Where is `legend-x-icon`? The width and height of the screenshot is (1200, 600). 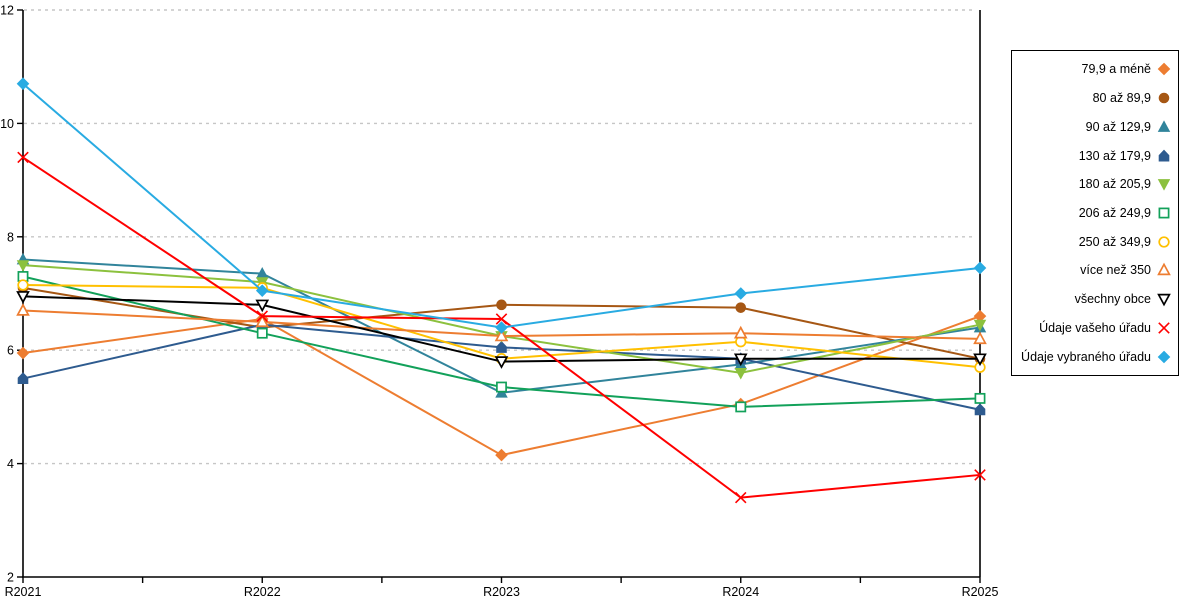 legend-x-icon is located at coordinates (1164, 328).